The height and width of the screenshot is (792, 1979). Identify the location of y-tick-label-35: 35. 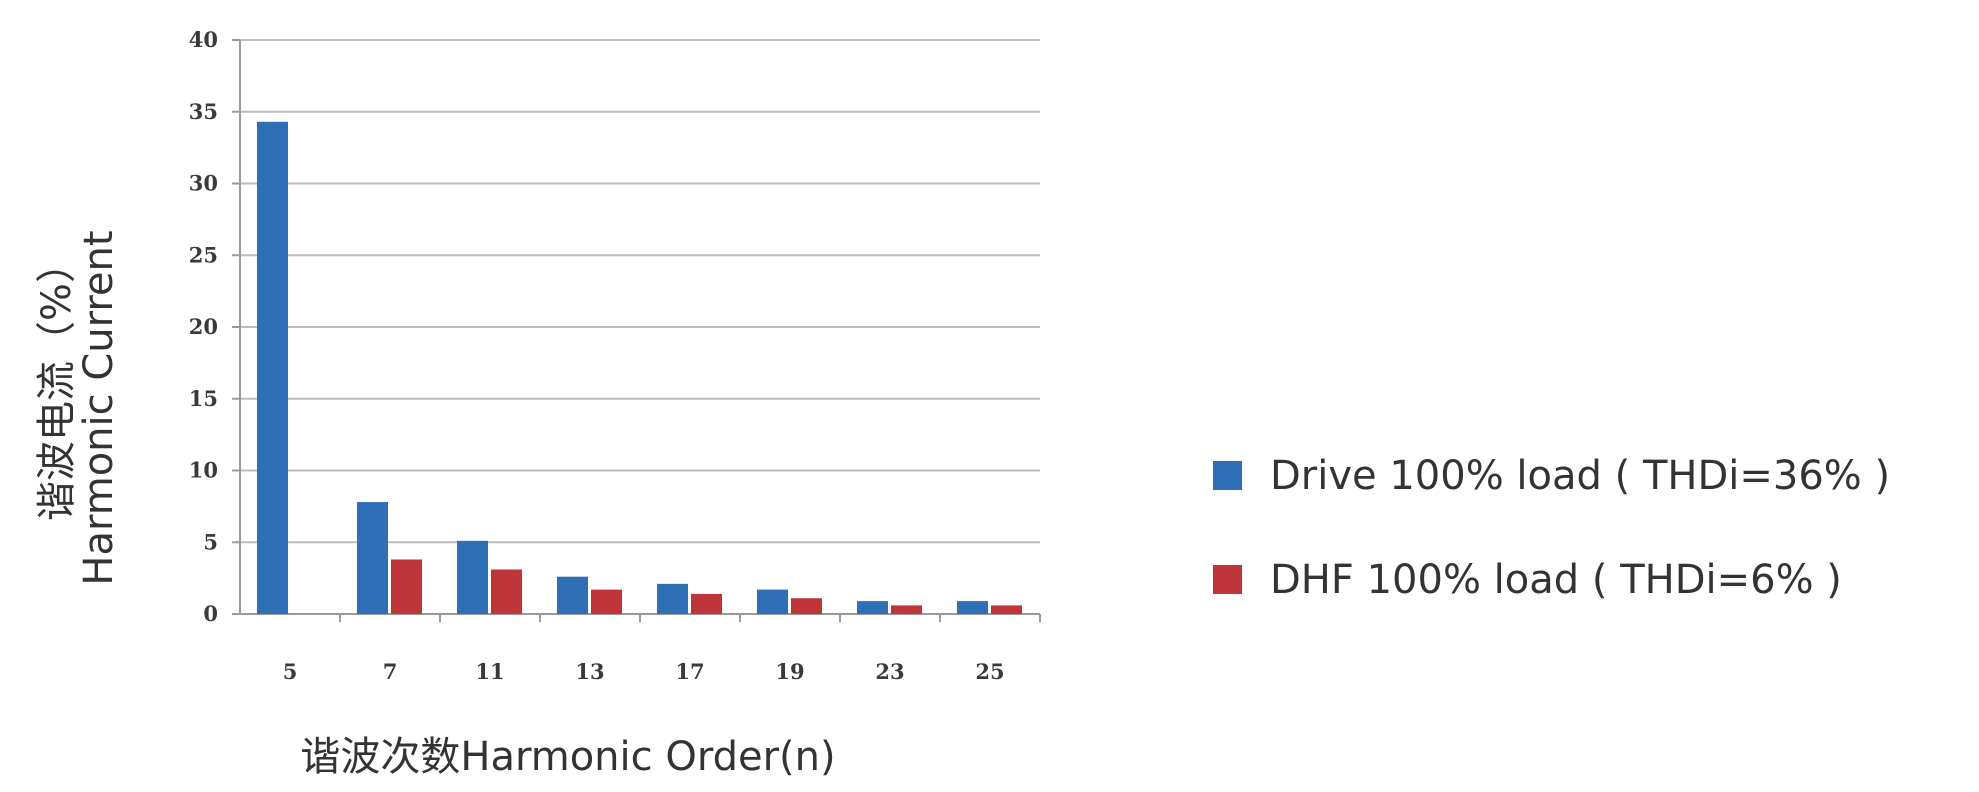
(203, 111).